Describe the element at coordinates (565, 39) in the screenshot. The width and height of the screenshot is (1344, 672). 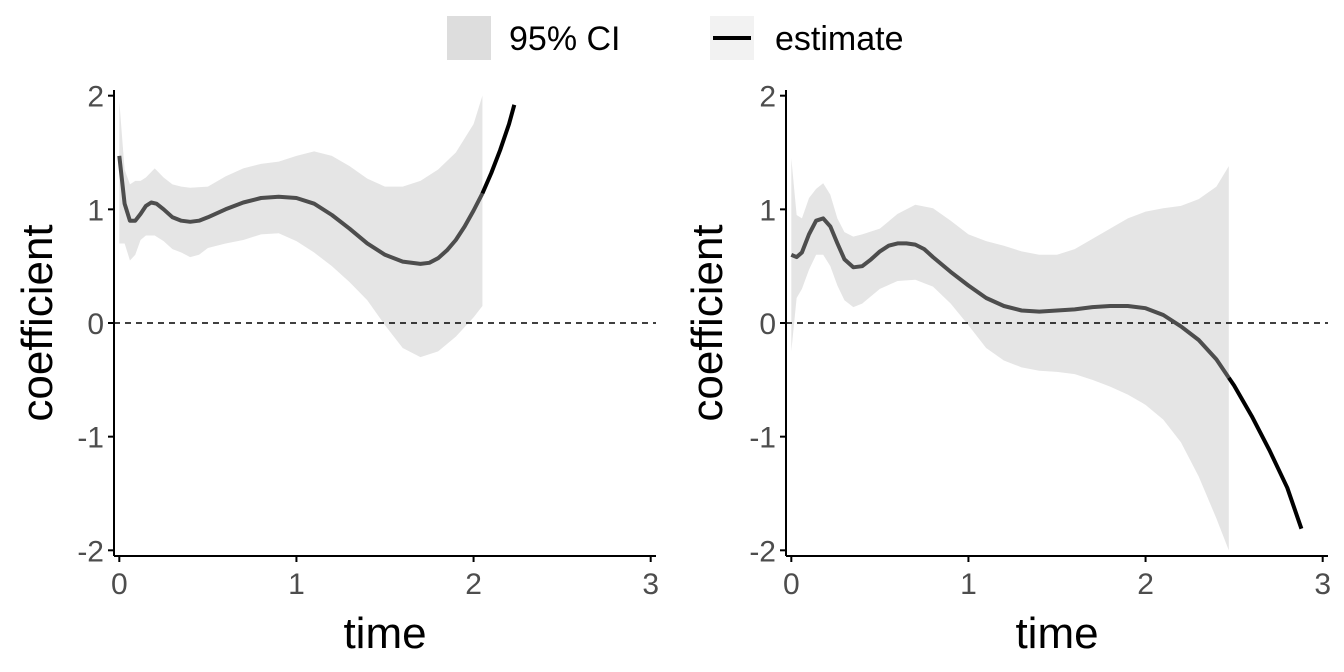
I see `legend-label-ci: 95% CI` at that location.